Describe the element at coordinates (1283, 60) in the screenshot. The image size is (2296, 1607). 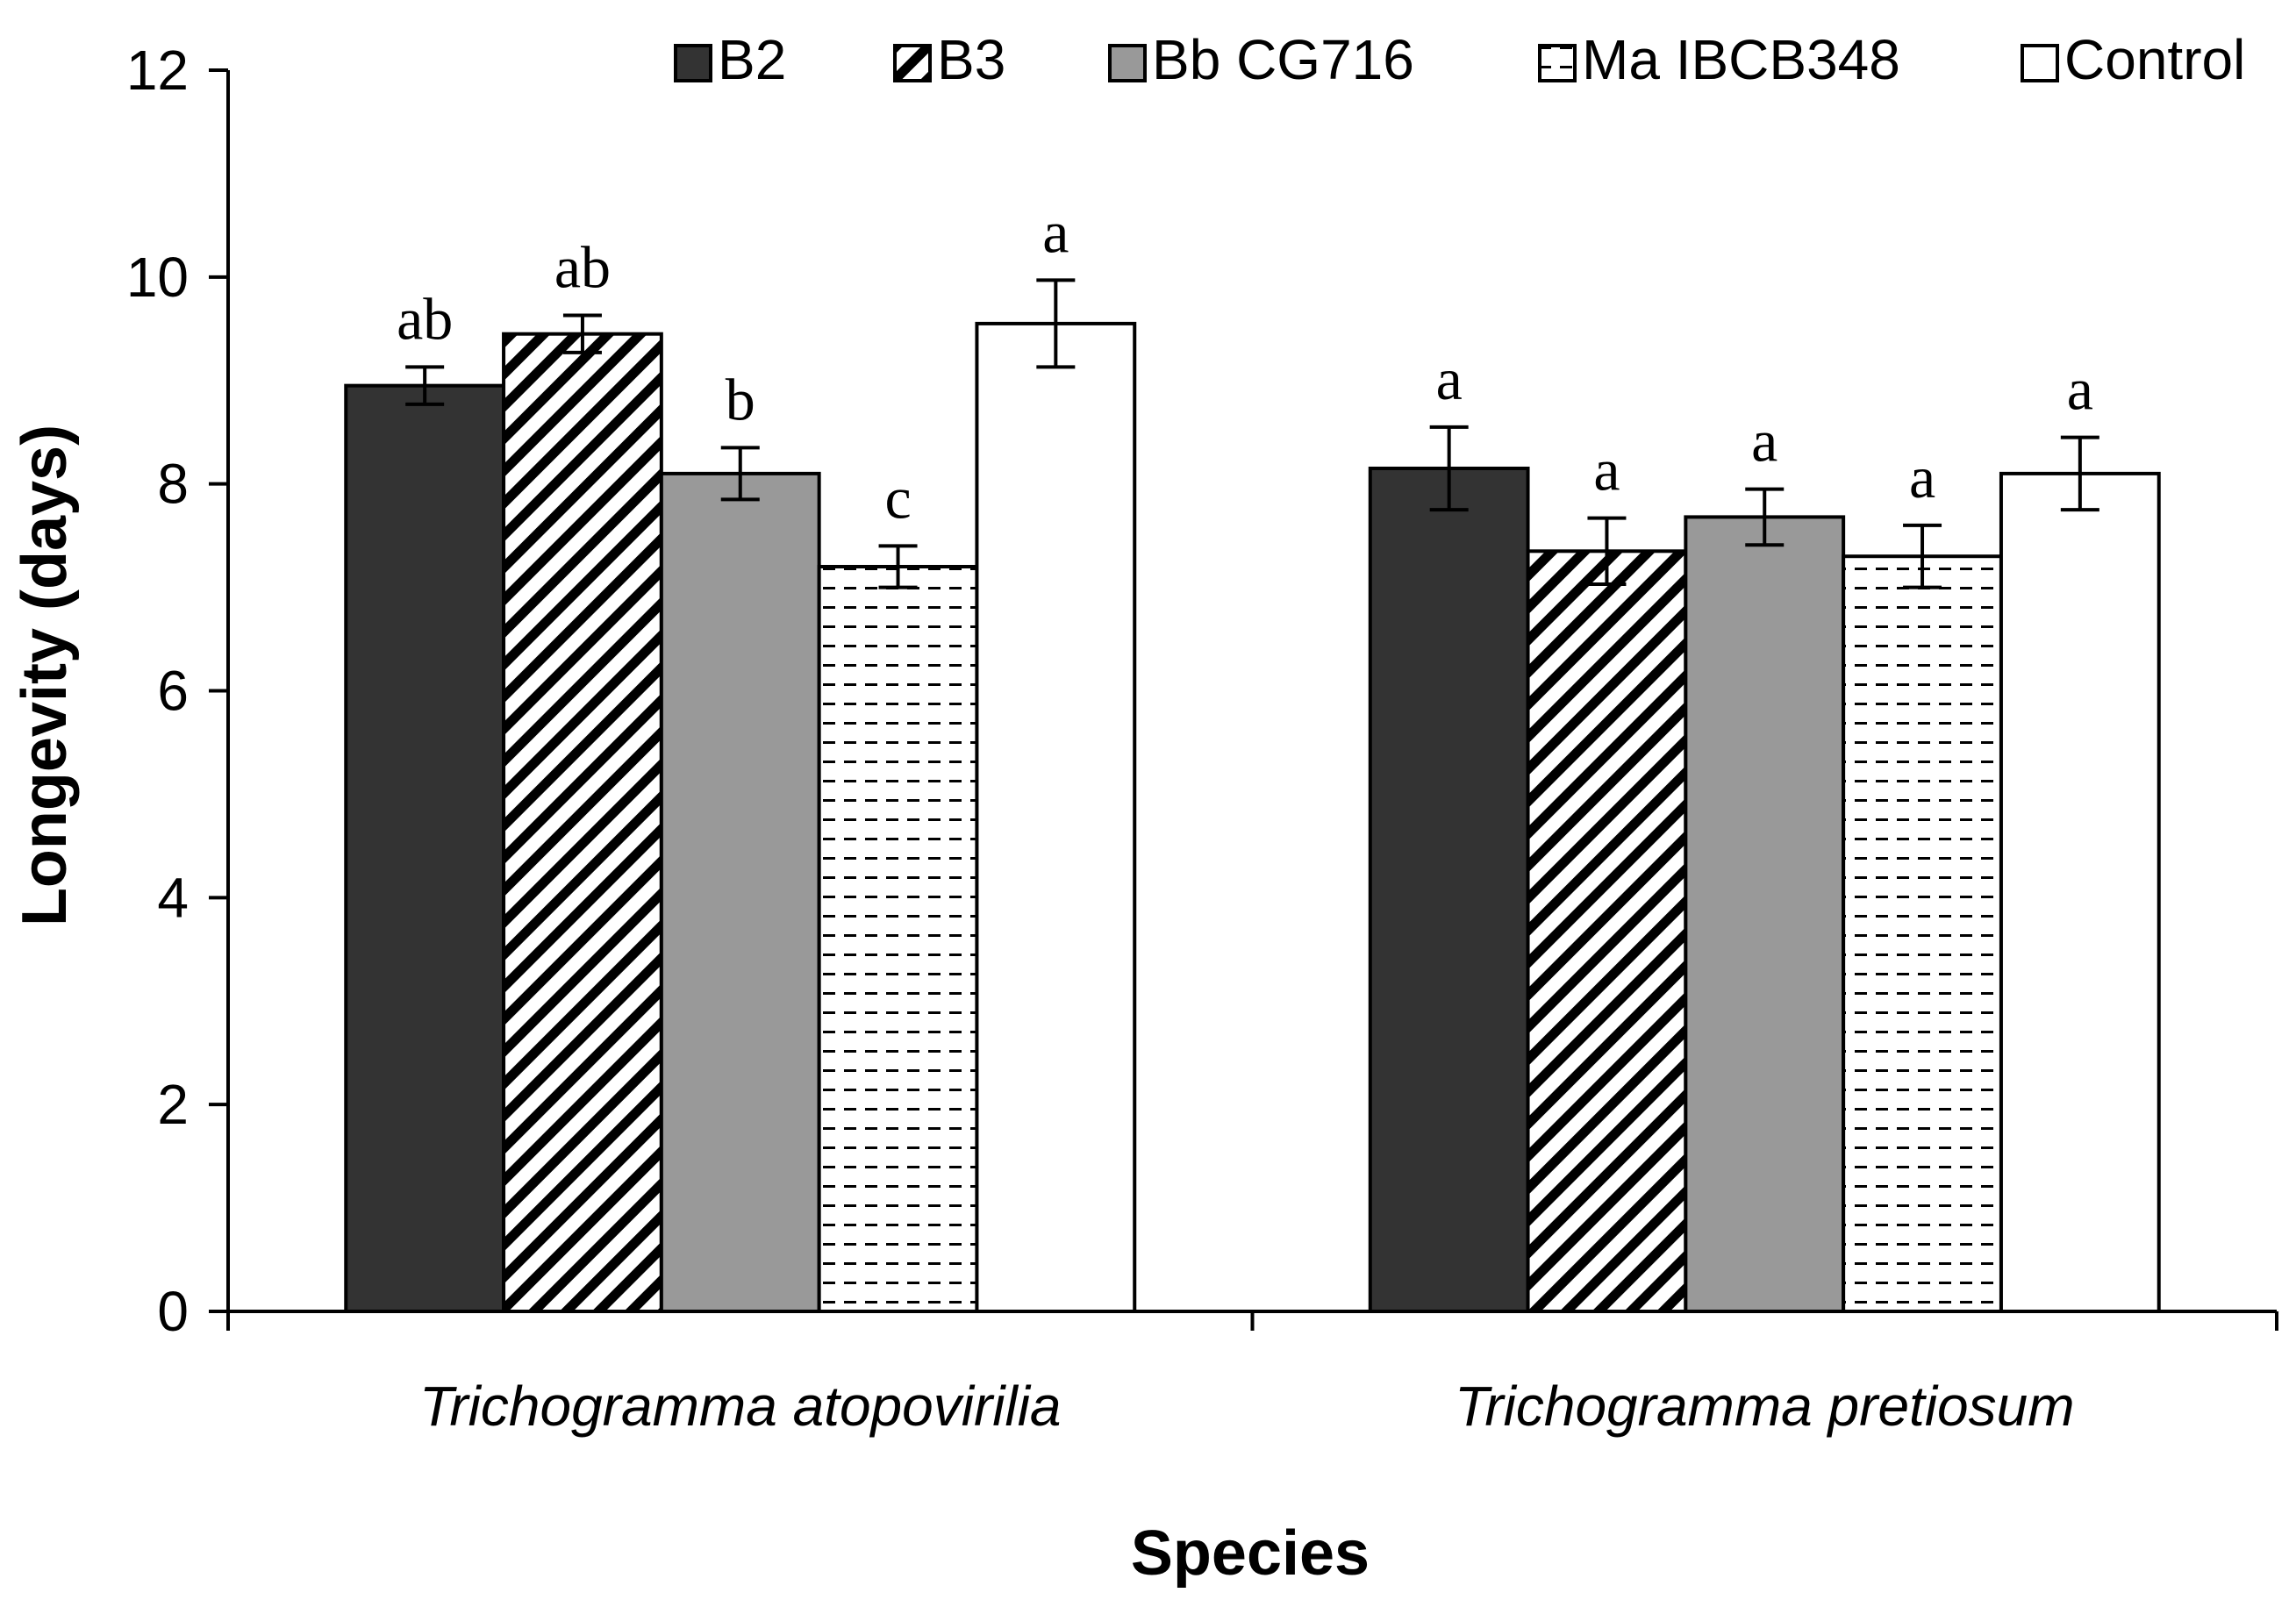
I see `legend-label: Bb CG716` at that location.